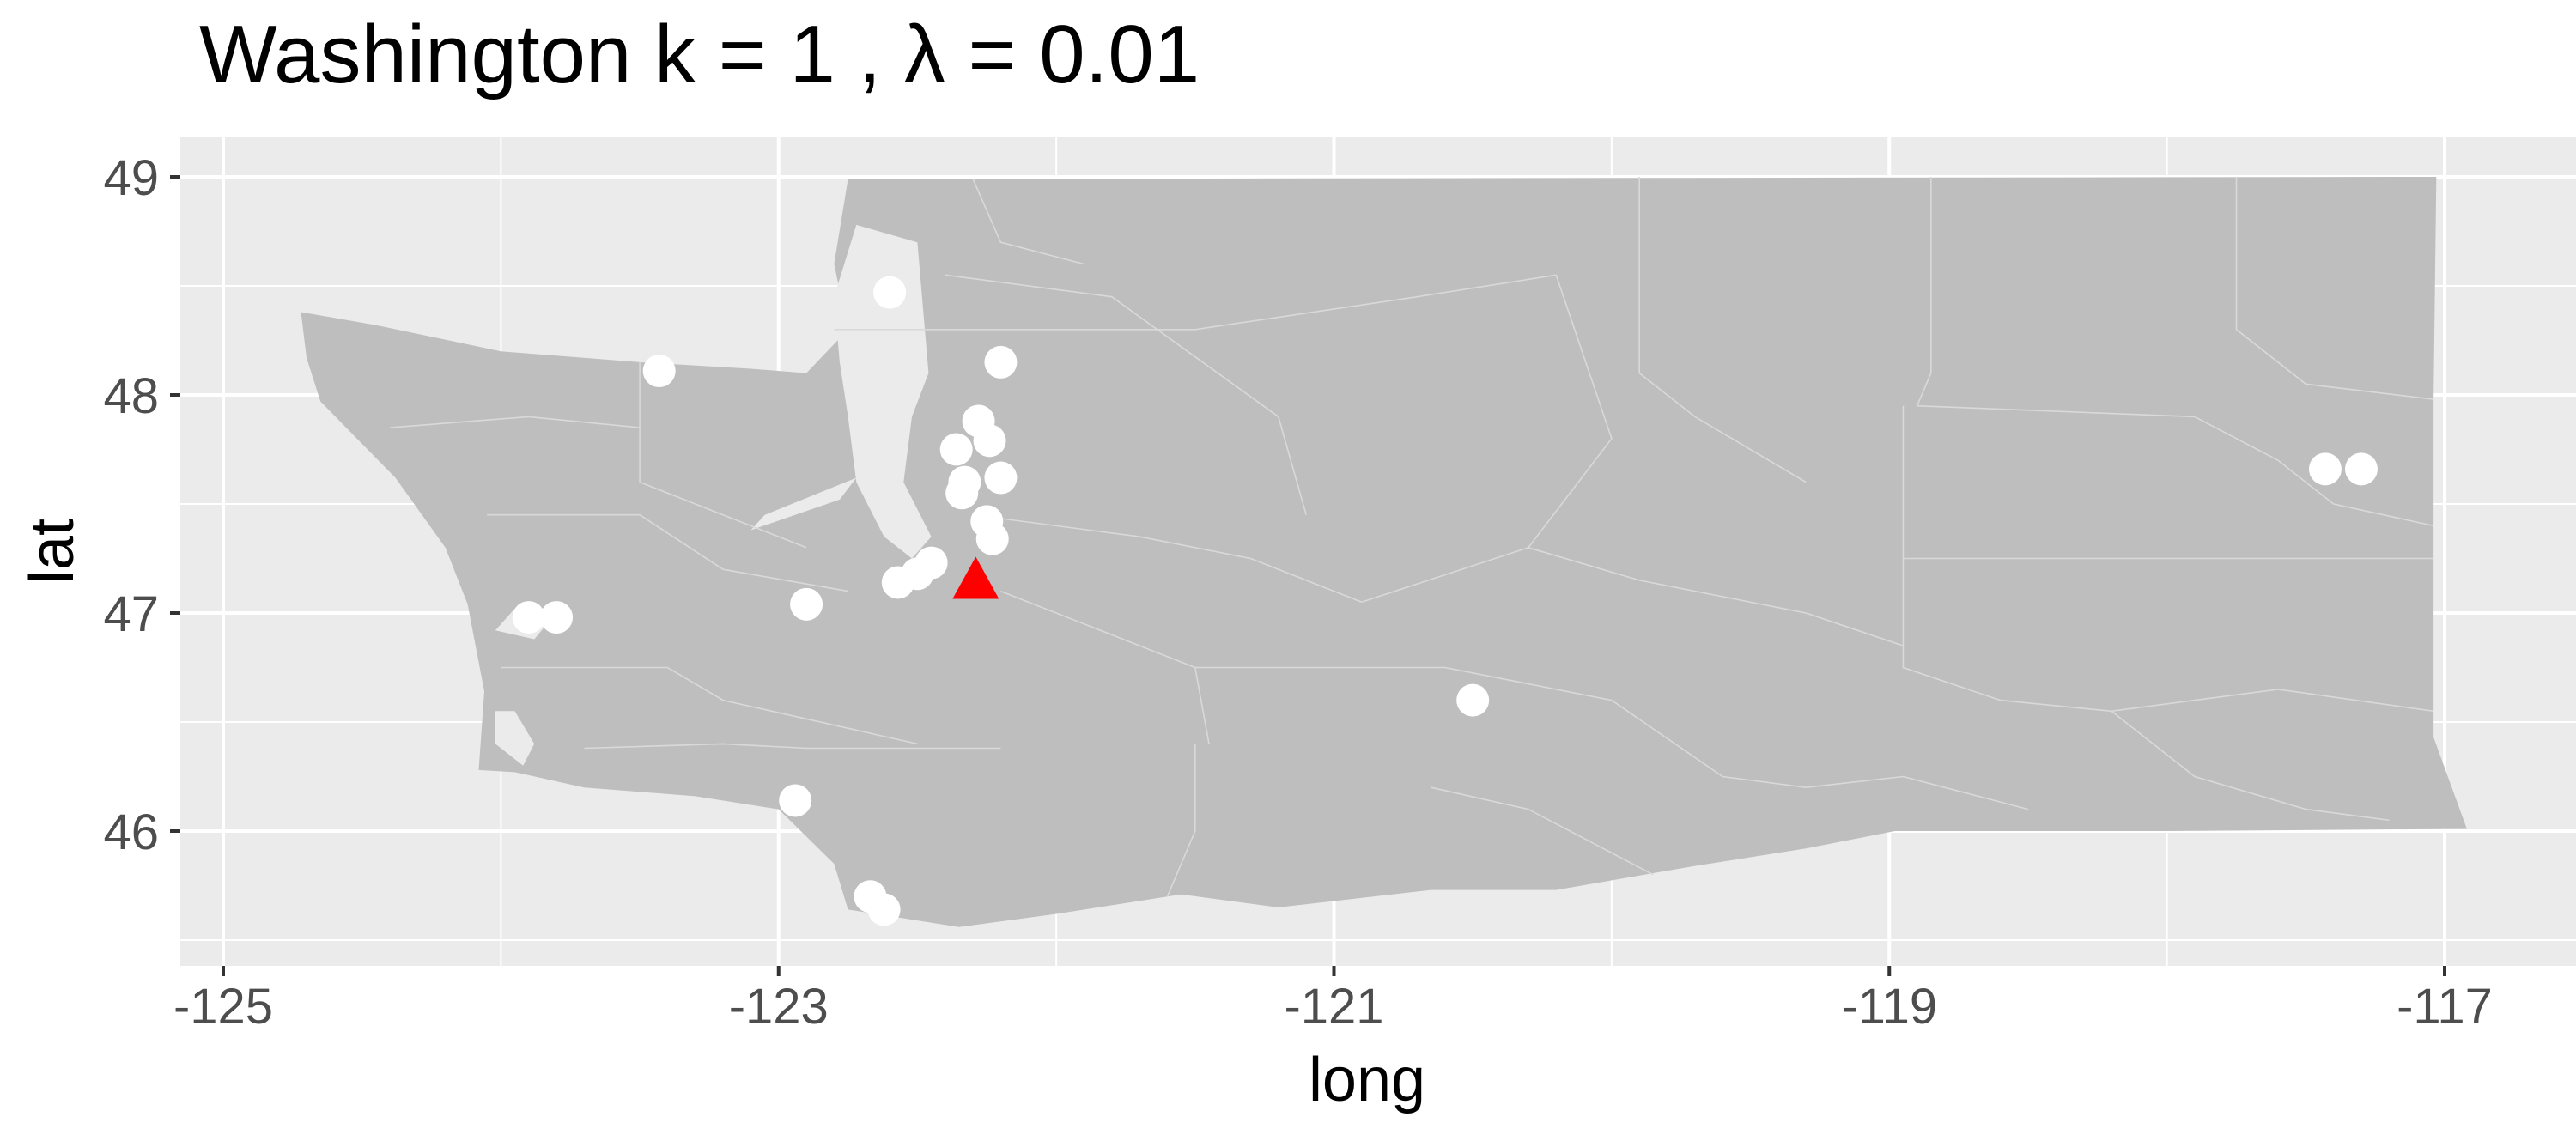  Describe the element at coordinates (1334, 1007) in the screenshot. I see `x-tick-label: -121` at that location.